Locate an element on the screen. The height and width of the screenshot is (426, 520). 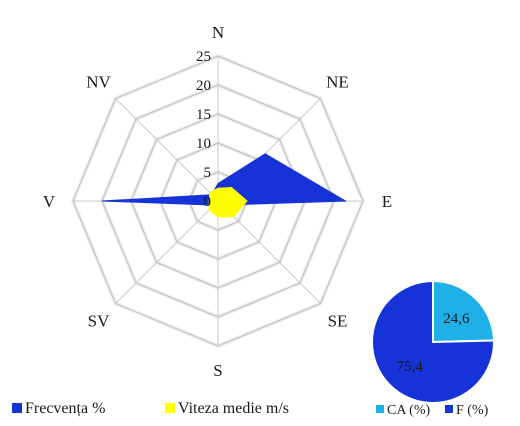
tick-label-10: 10 is located at coordinates (203, 144).